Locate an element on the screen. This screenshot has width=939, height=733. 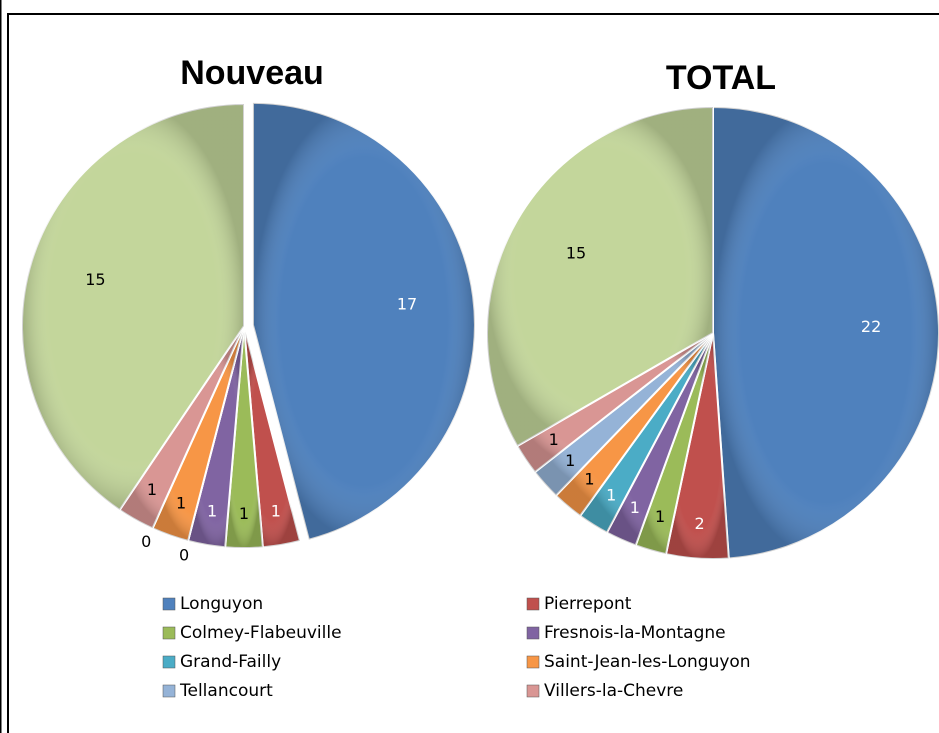
pie-slice is located at coordinates (363, 321).